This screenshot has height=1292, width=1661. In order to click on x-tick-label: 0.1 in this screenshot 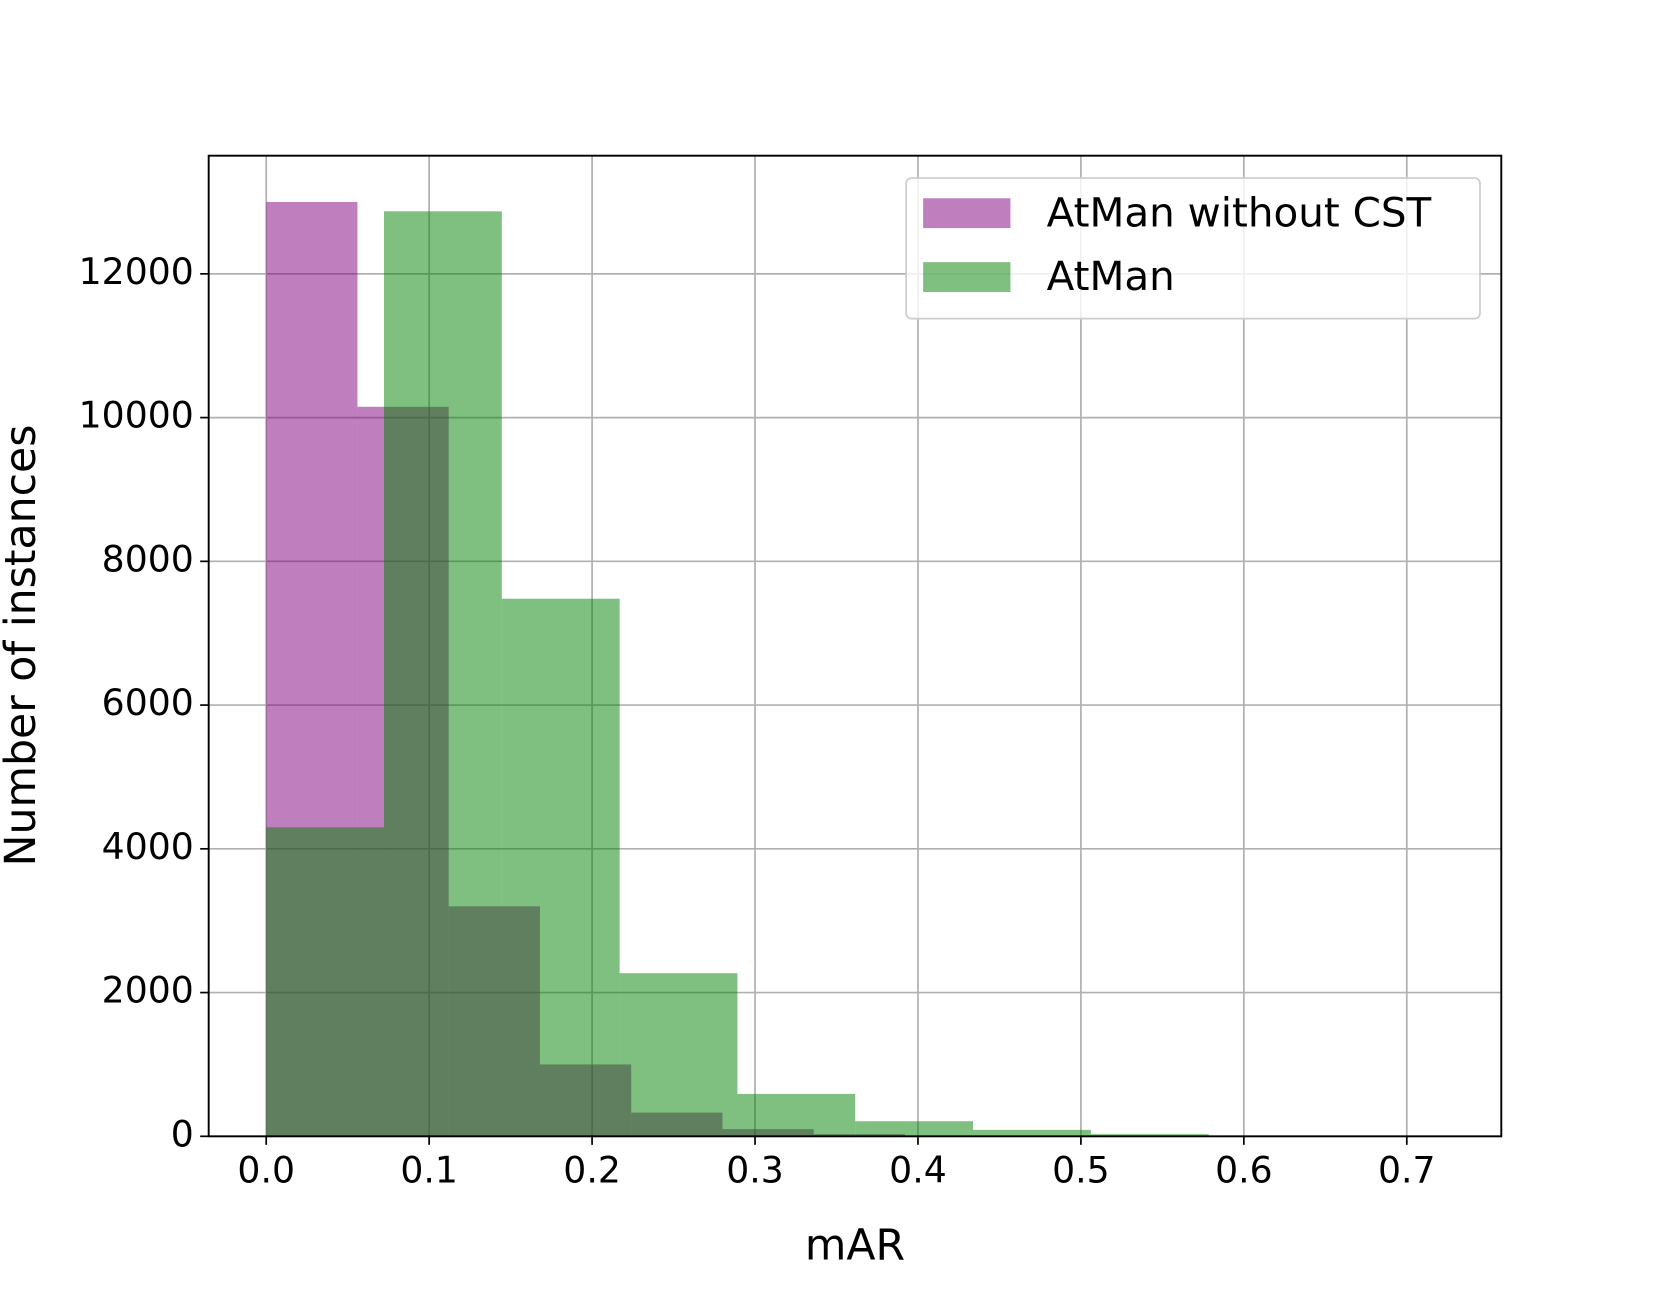, I will do `click(429, 1170)`.